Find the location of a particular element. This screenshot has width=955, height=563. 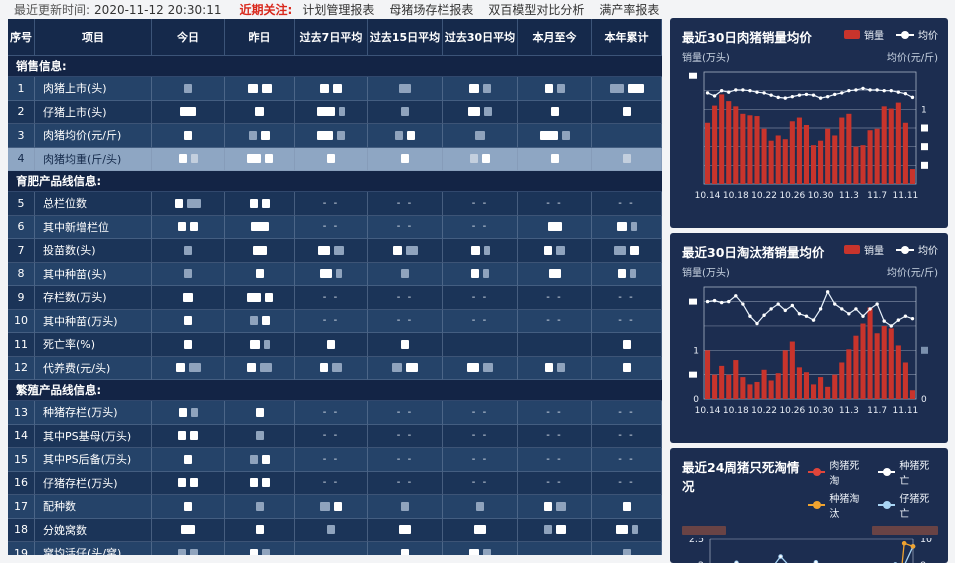

svg-text: 10.14 is located at coordinates (708, 196).